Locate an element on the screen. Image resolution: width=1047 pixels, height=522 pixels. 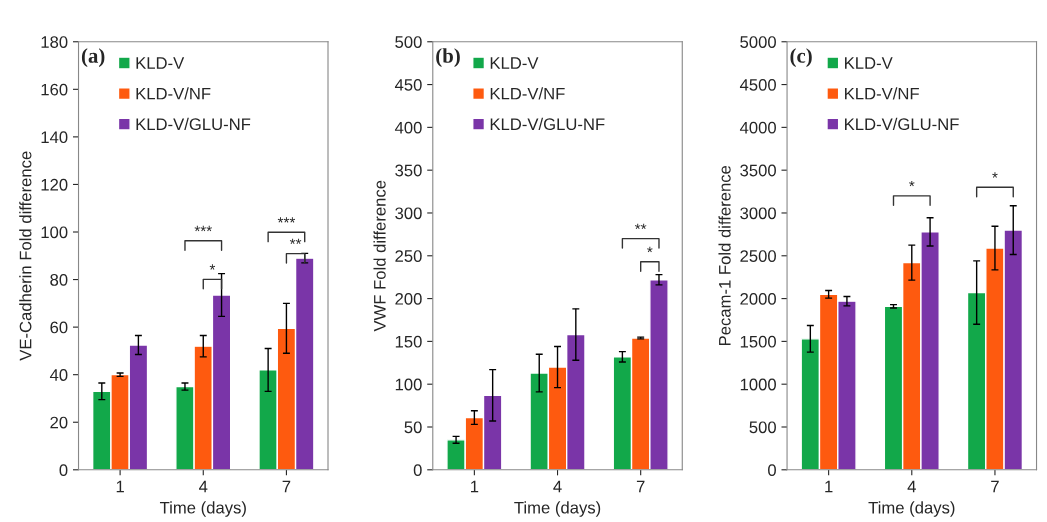
y-tick-label: 120 is located at coordinates (54, 184).